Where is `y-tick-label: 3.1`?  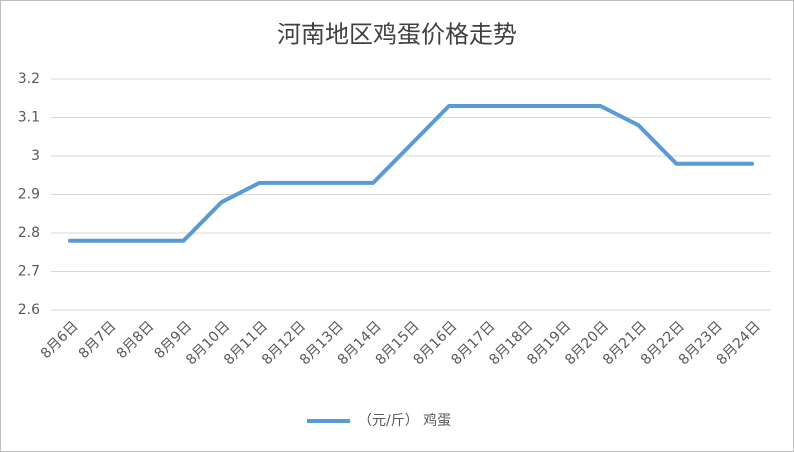 y-tick-label: 3.1 is located at coordinates (29, 118).